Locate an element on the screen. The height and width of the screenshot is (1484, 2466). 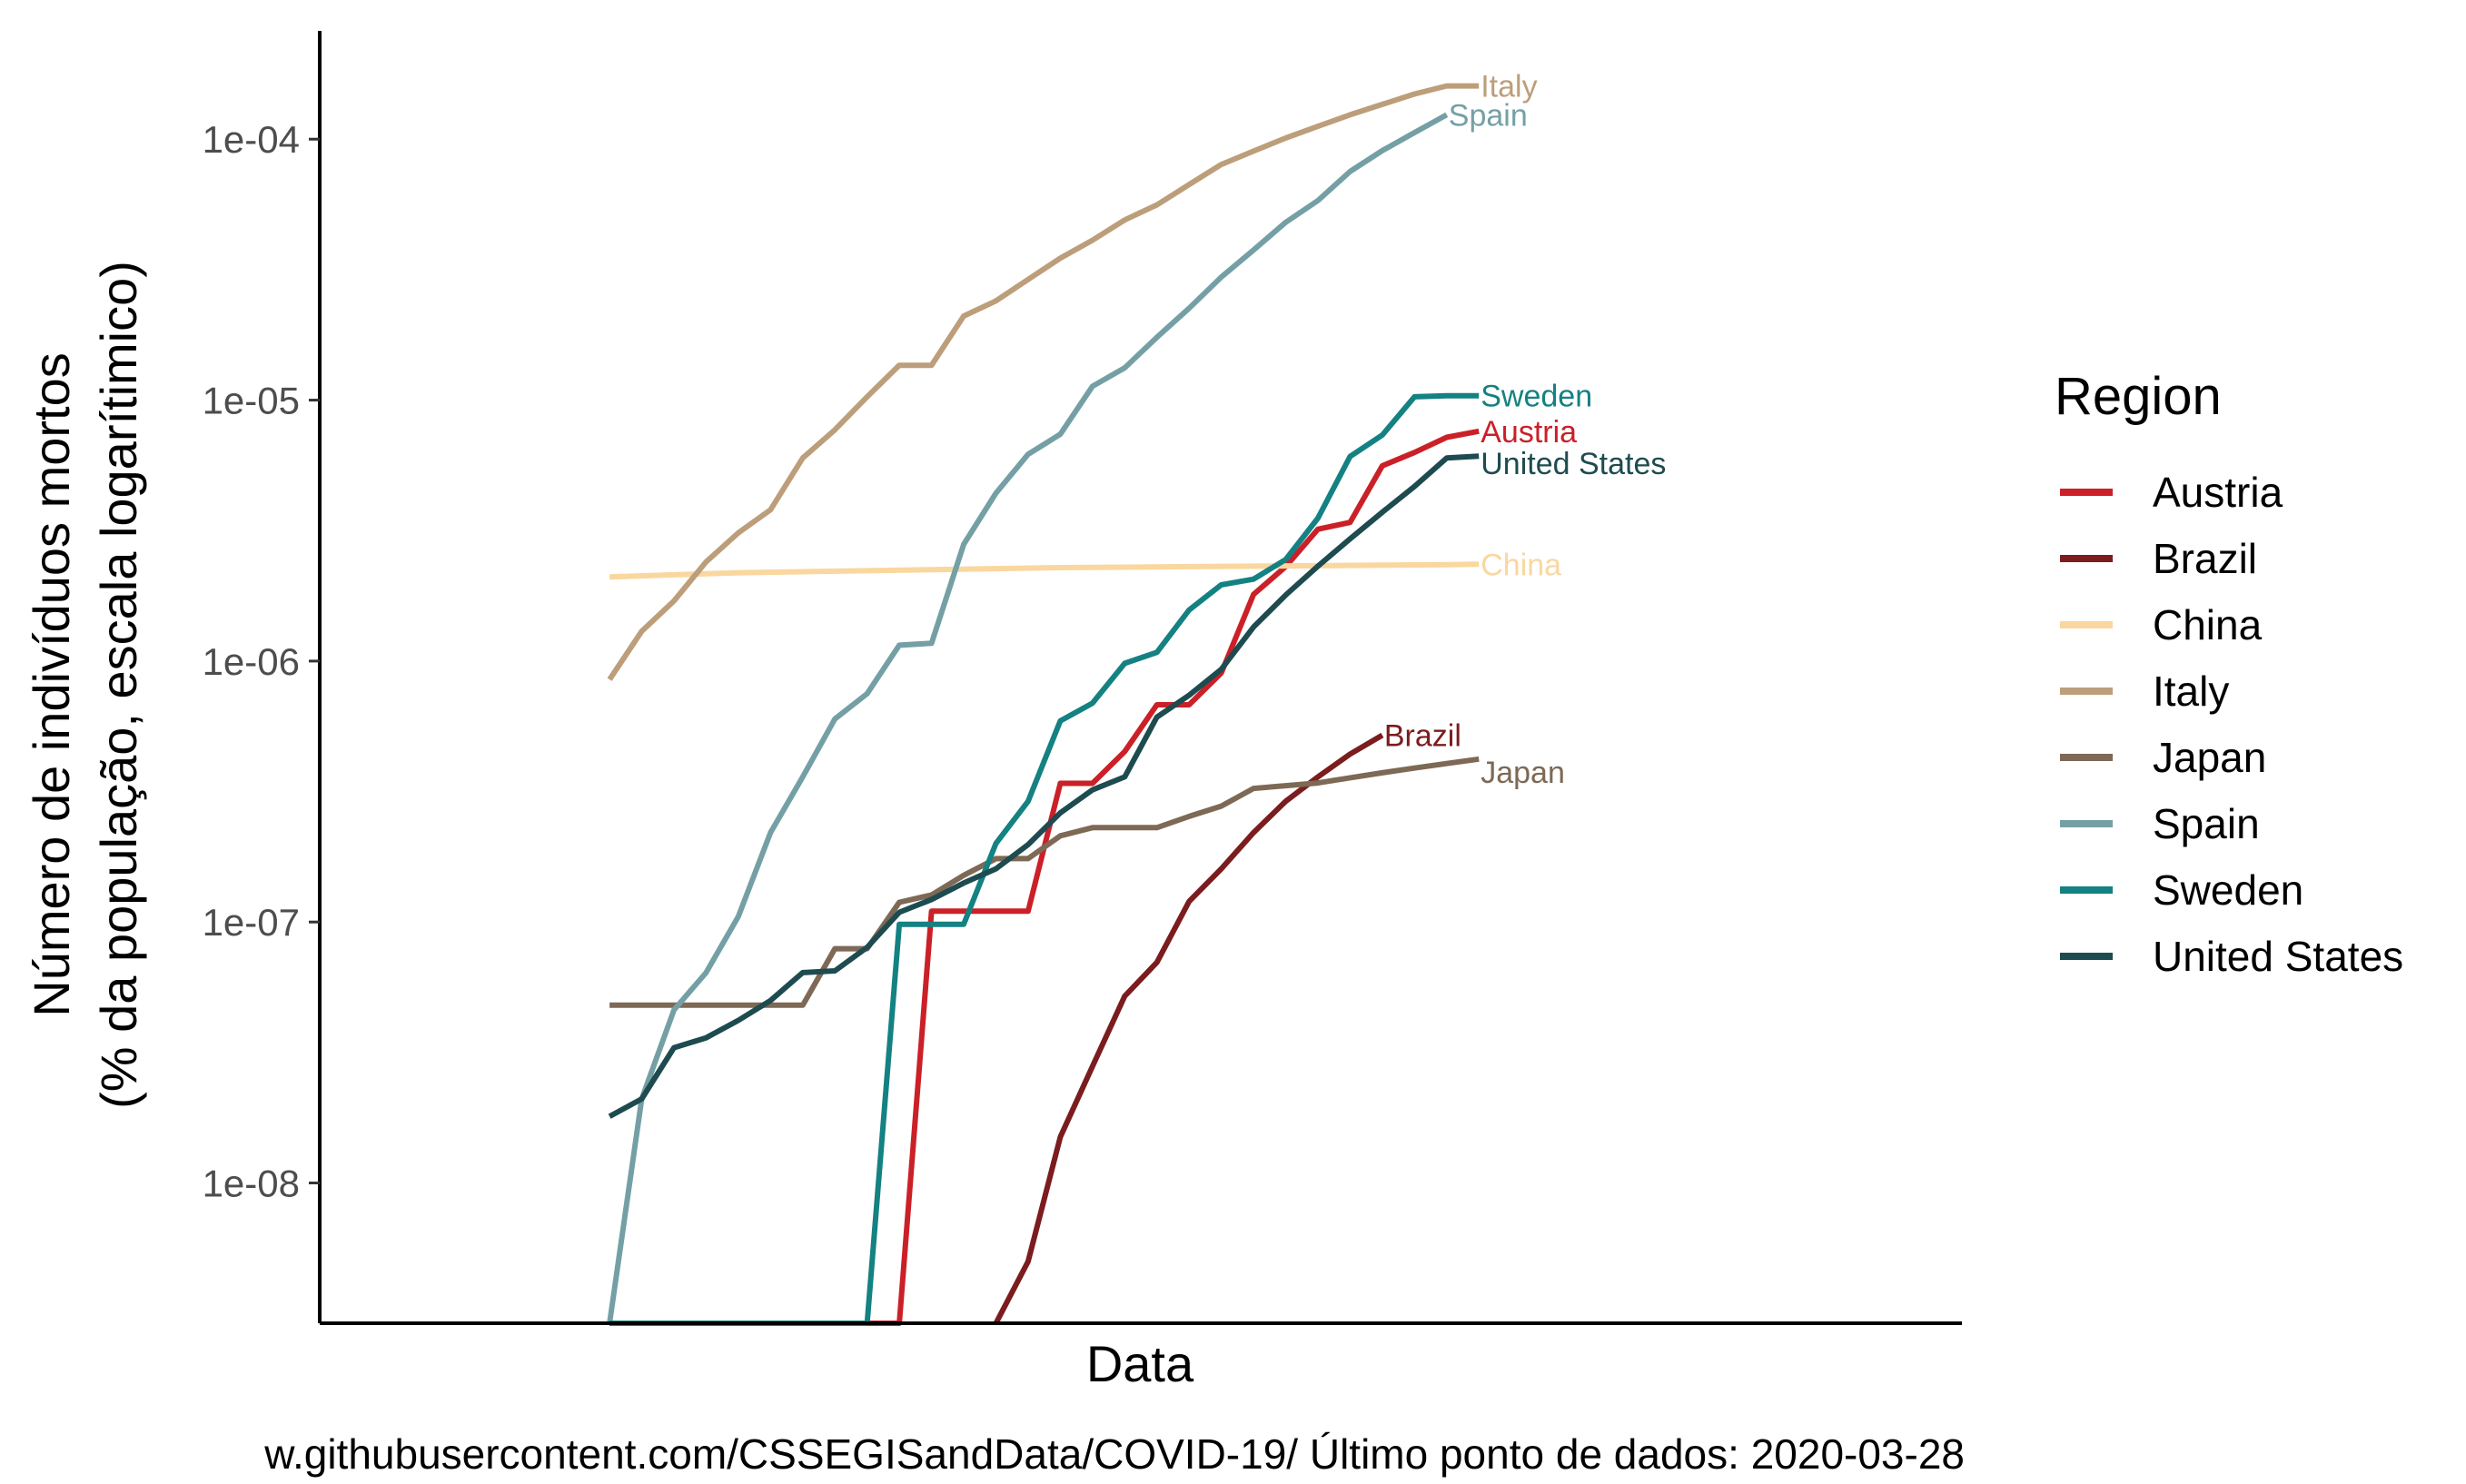
legend-label-sweden: Sweden is located at coordinates (2228, 890).